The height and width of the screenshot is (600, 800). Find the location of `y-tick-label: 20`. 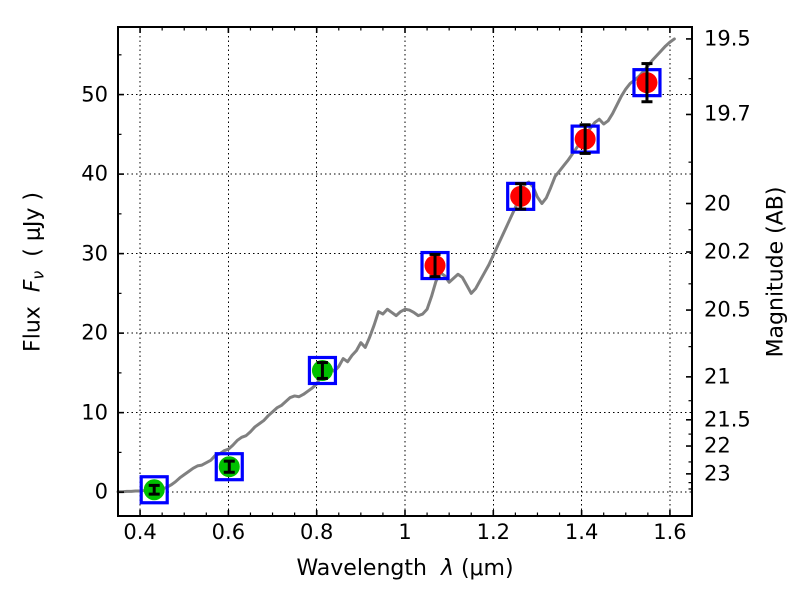

y-tick-label: 20 is located at coordinates (94, 332).